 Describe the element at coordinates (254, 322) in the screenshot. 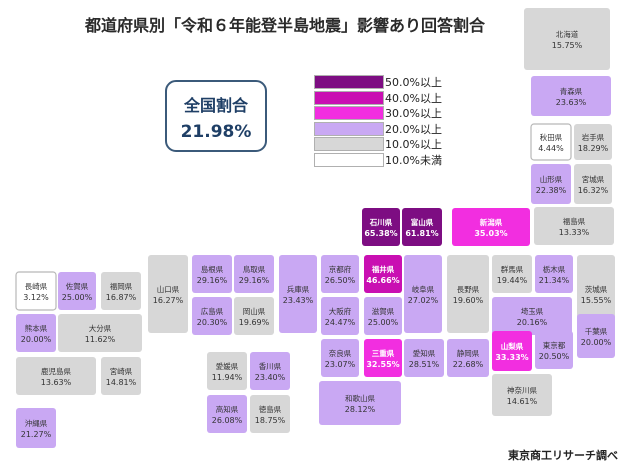

I see `prefecture-value: 19.69%` at that location.